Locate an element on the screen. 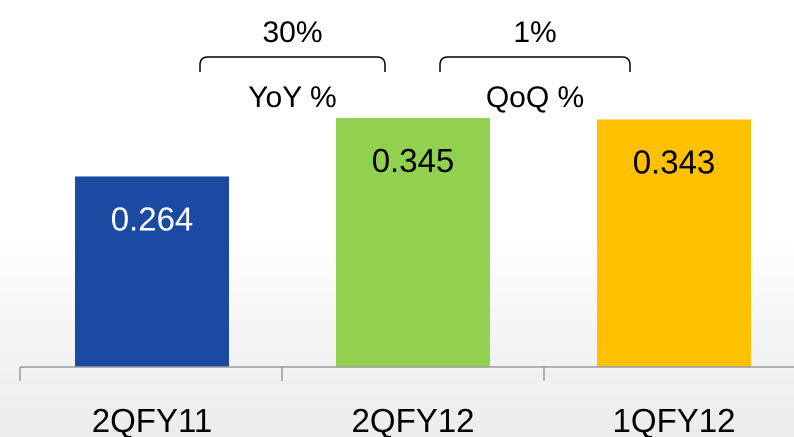 The height and width of the screenshot is (437, 794). x-axis-ticks is located at coordinates (282, 374).